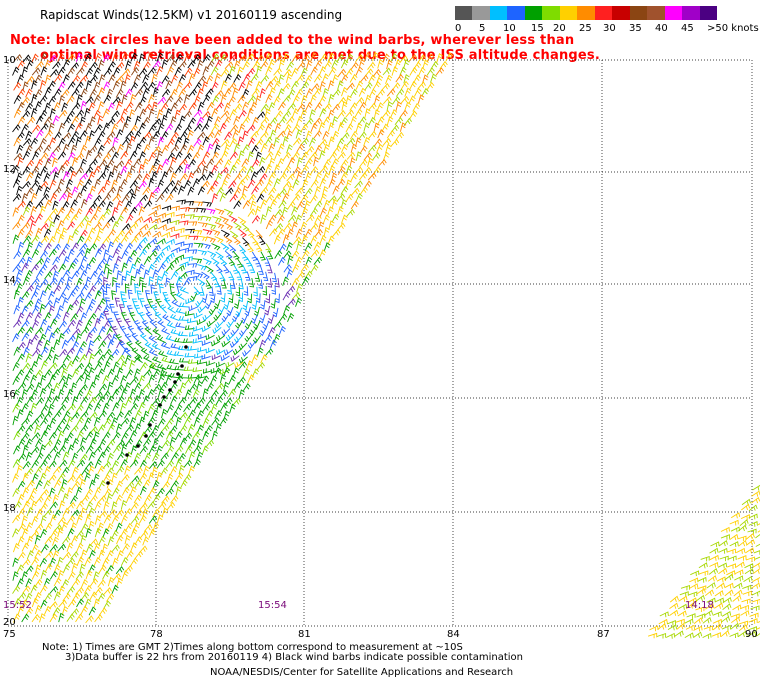  I want to click on lon-label-87: 87, so click(603, 634).